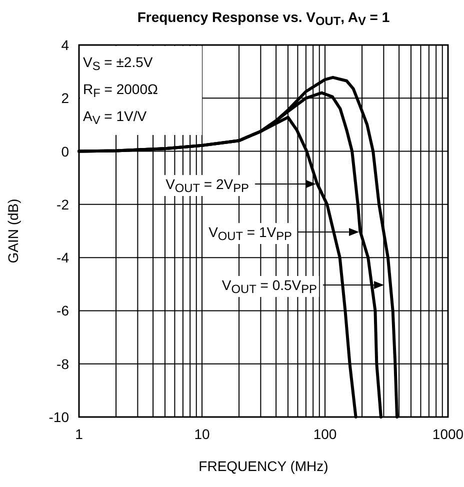 This screenshot has width=464, height=487. Describe the element at coordinates (270, 286) in the screenshot. I see `annotation: V$_{OUT}$ = 0.5V$_{PP}$` at that location.